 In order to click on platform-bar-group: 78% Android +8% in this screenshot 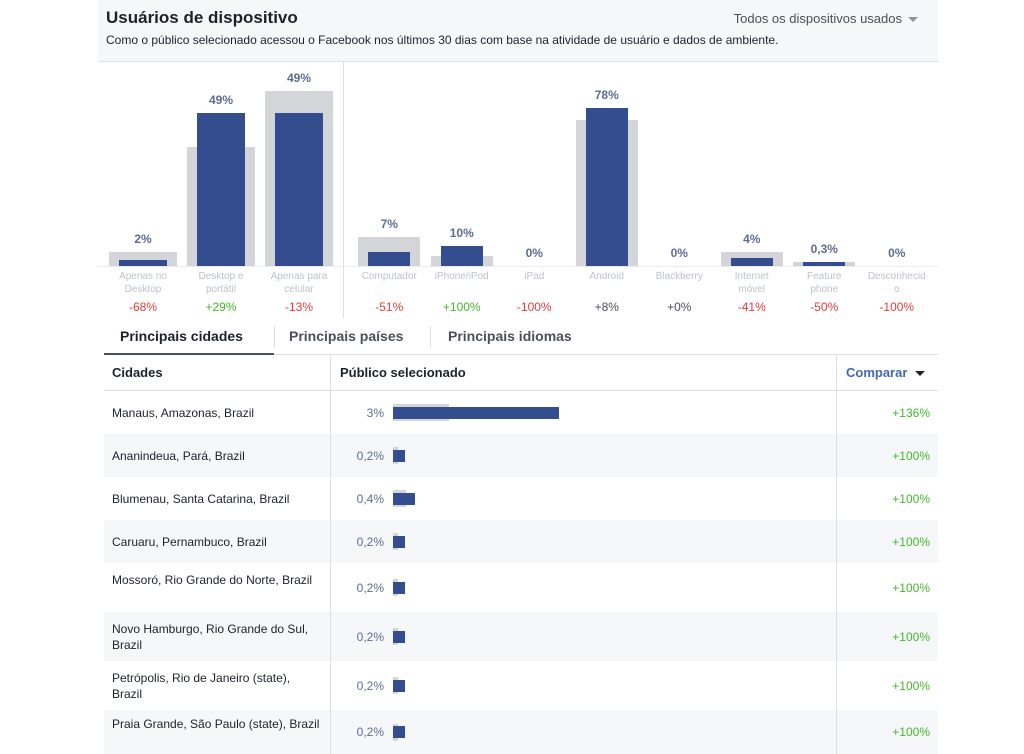, I will do `click(607, 190)`.